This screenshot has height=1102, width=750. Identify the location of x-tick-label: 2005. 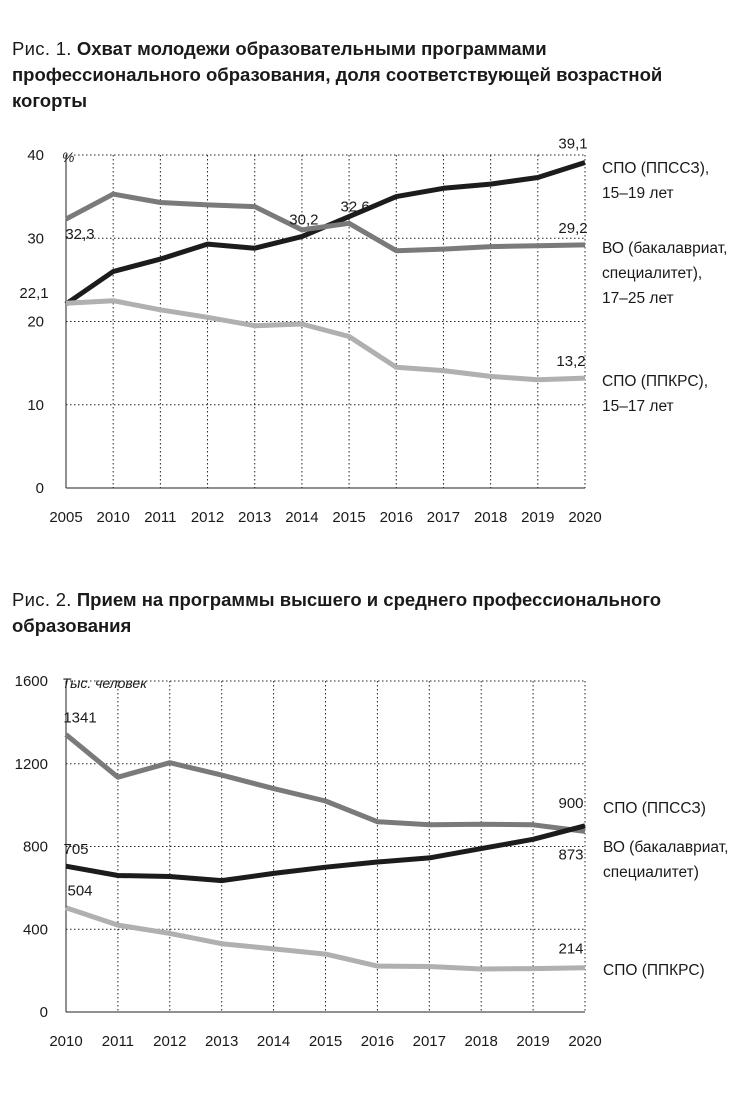
(65, 517).